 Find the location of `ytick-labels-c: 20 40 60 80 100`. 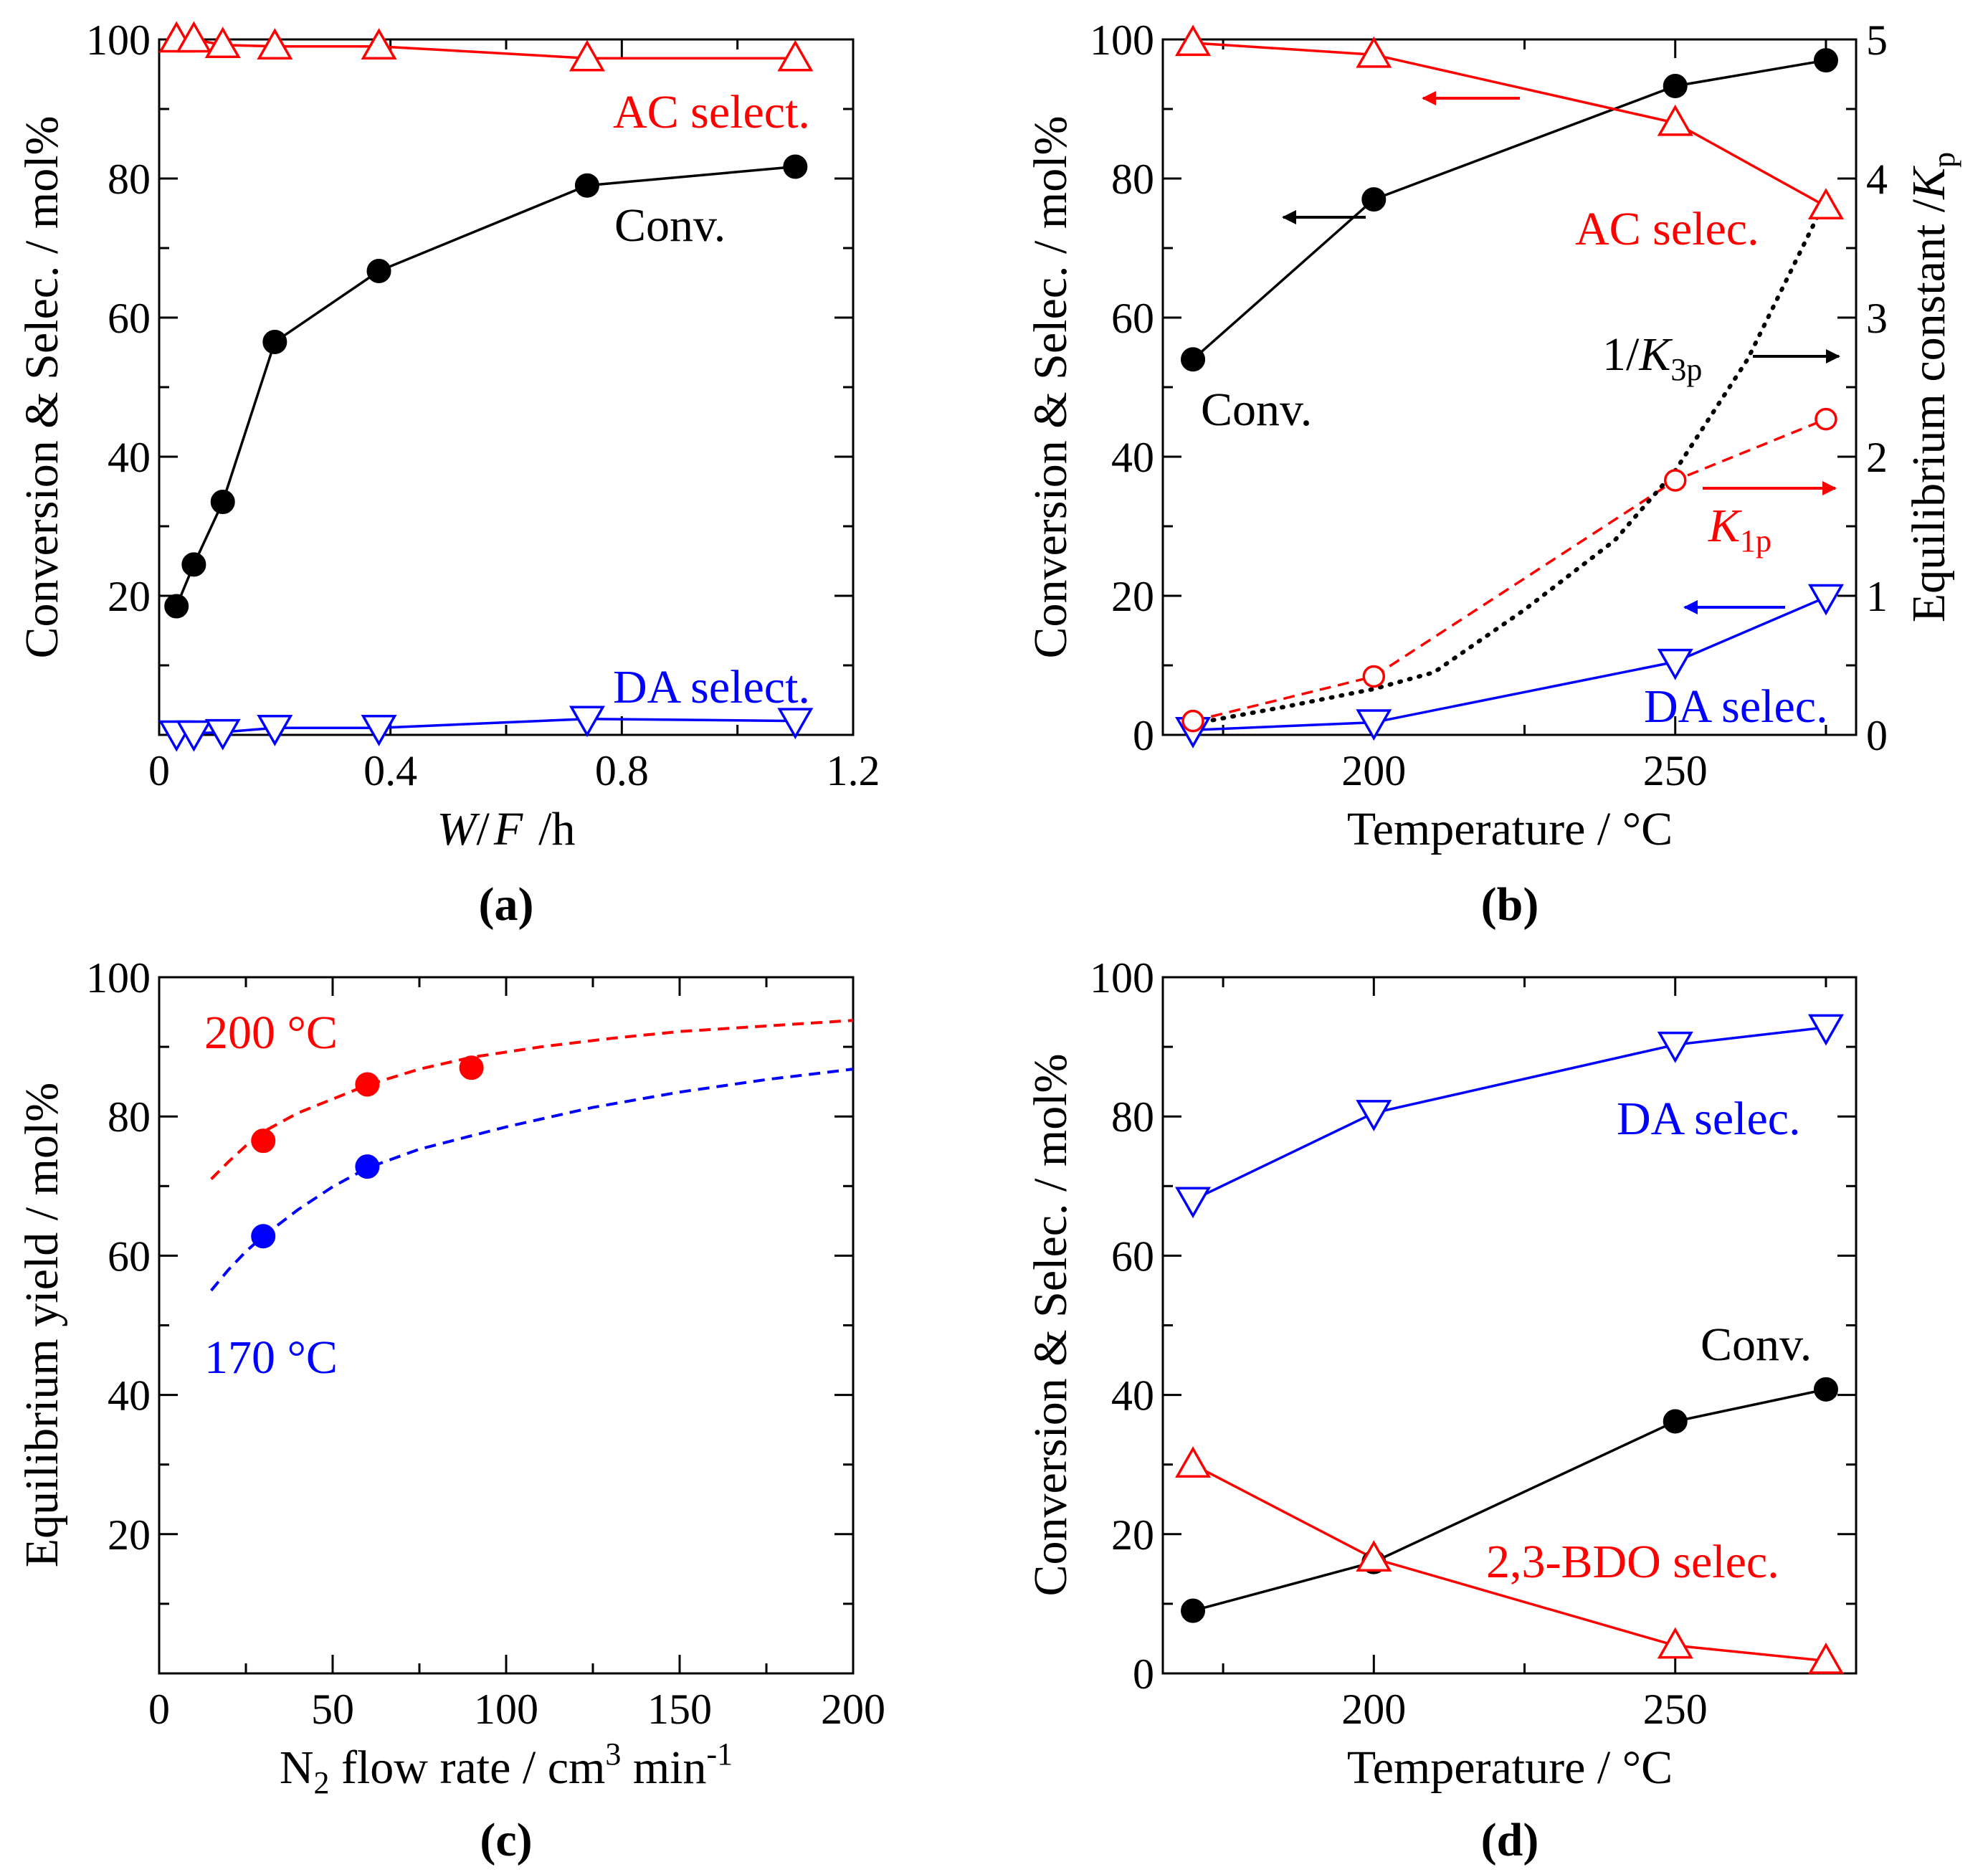

ytick-labels-c: 20 40 60 80 100 is located at coordinates (118, 1256).